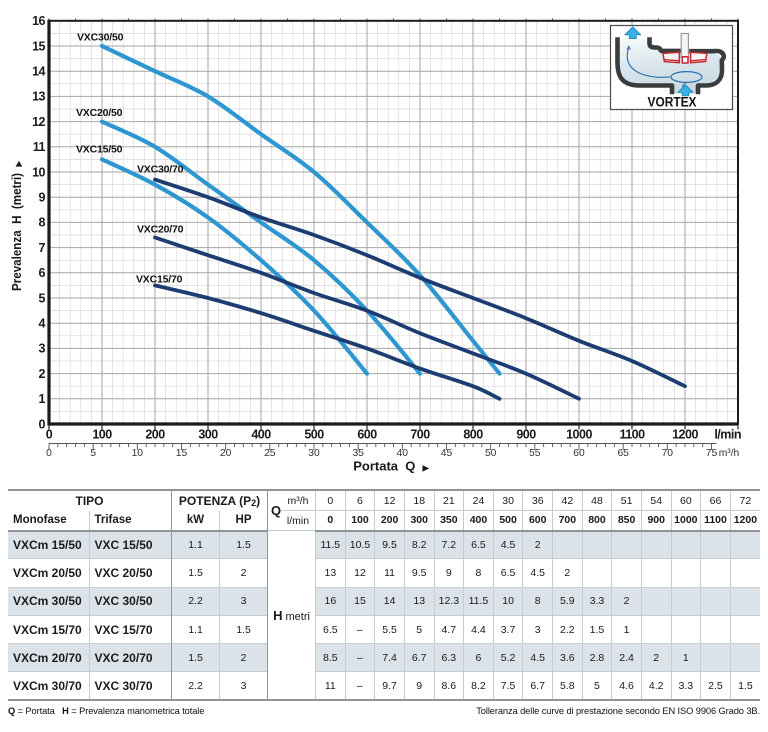 Image resolution: width=768 pixels, height=732 pixels. Describe the element at coordinates (314, 434) in the screenshot. I see `svg-text: 500` at that location.